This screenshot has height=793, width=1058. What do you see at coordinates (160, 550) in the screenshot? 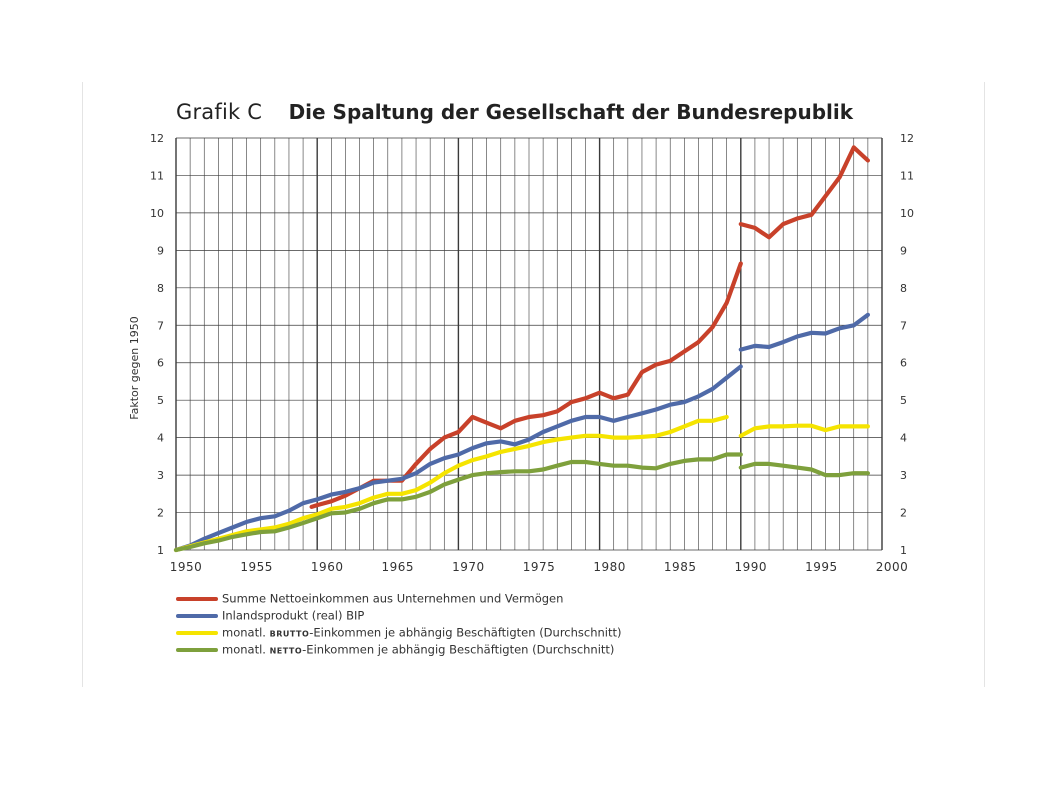
I see `y-tick-label-left: 1` at bounding box center [160, 550].